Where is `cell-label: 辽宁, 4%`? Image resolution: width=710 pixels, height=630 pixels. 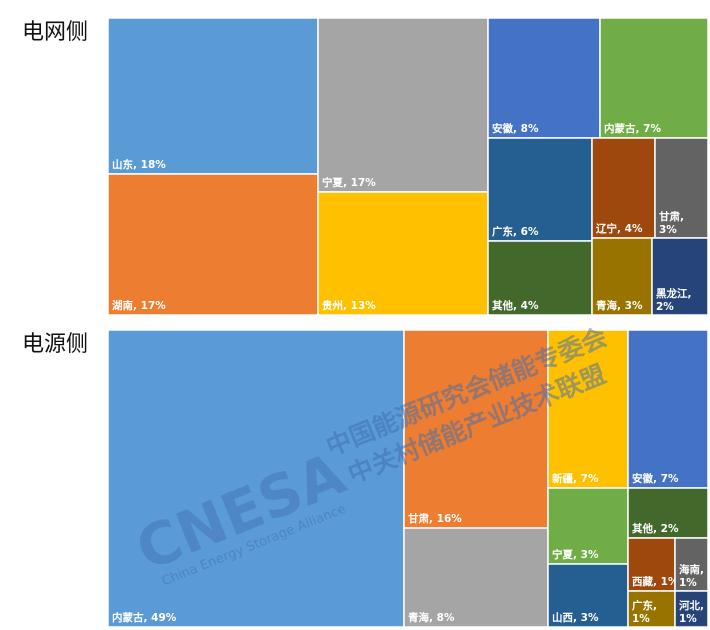 cell-label: 辽宁, 4% is located at coordinates (619, 228).